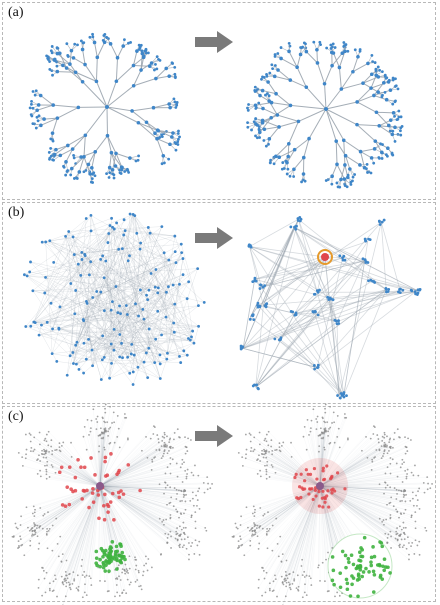 Image resolution: width=440 pixels, height=605 pixels. I want to click on dense-network-before, so click(114, 299).